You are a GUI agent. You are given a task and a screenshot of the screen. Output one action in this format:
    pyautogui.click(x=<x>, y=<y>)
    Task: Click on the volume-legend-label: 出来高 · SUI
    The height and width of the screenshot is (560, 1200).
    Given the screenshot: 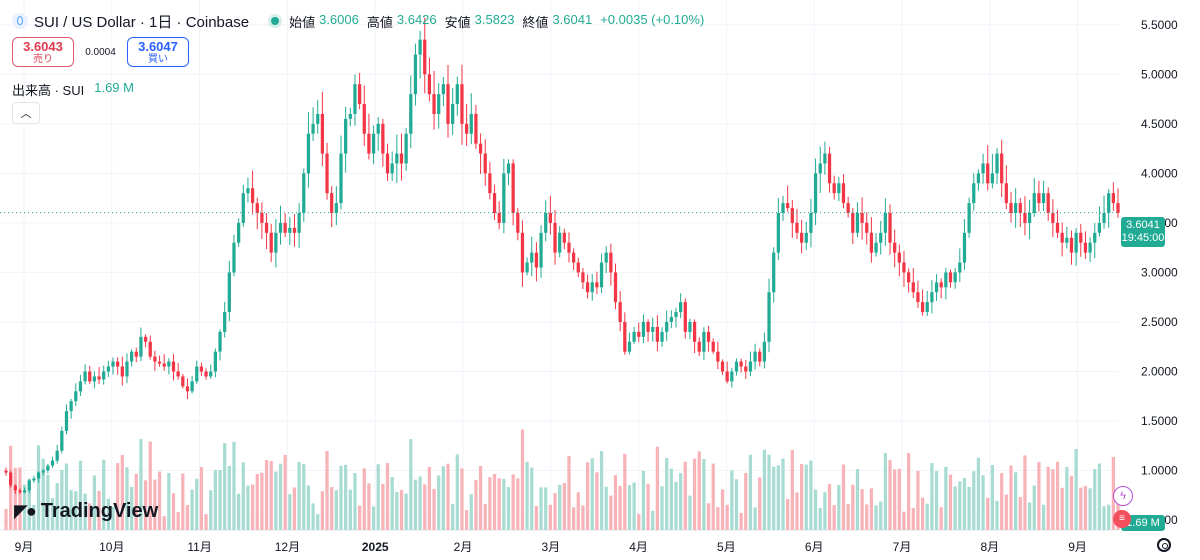 What is the action you would take?
    pyautogui.click(x=48, y=90)
    